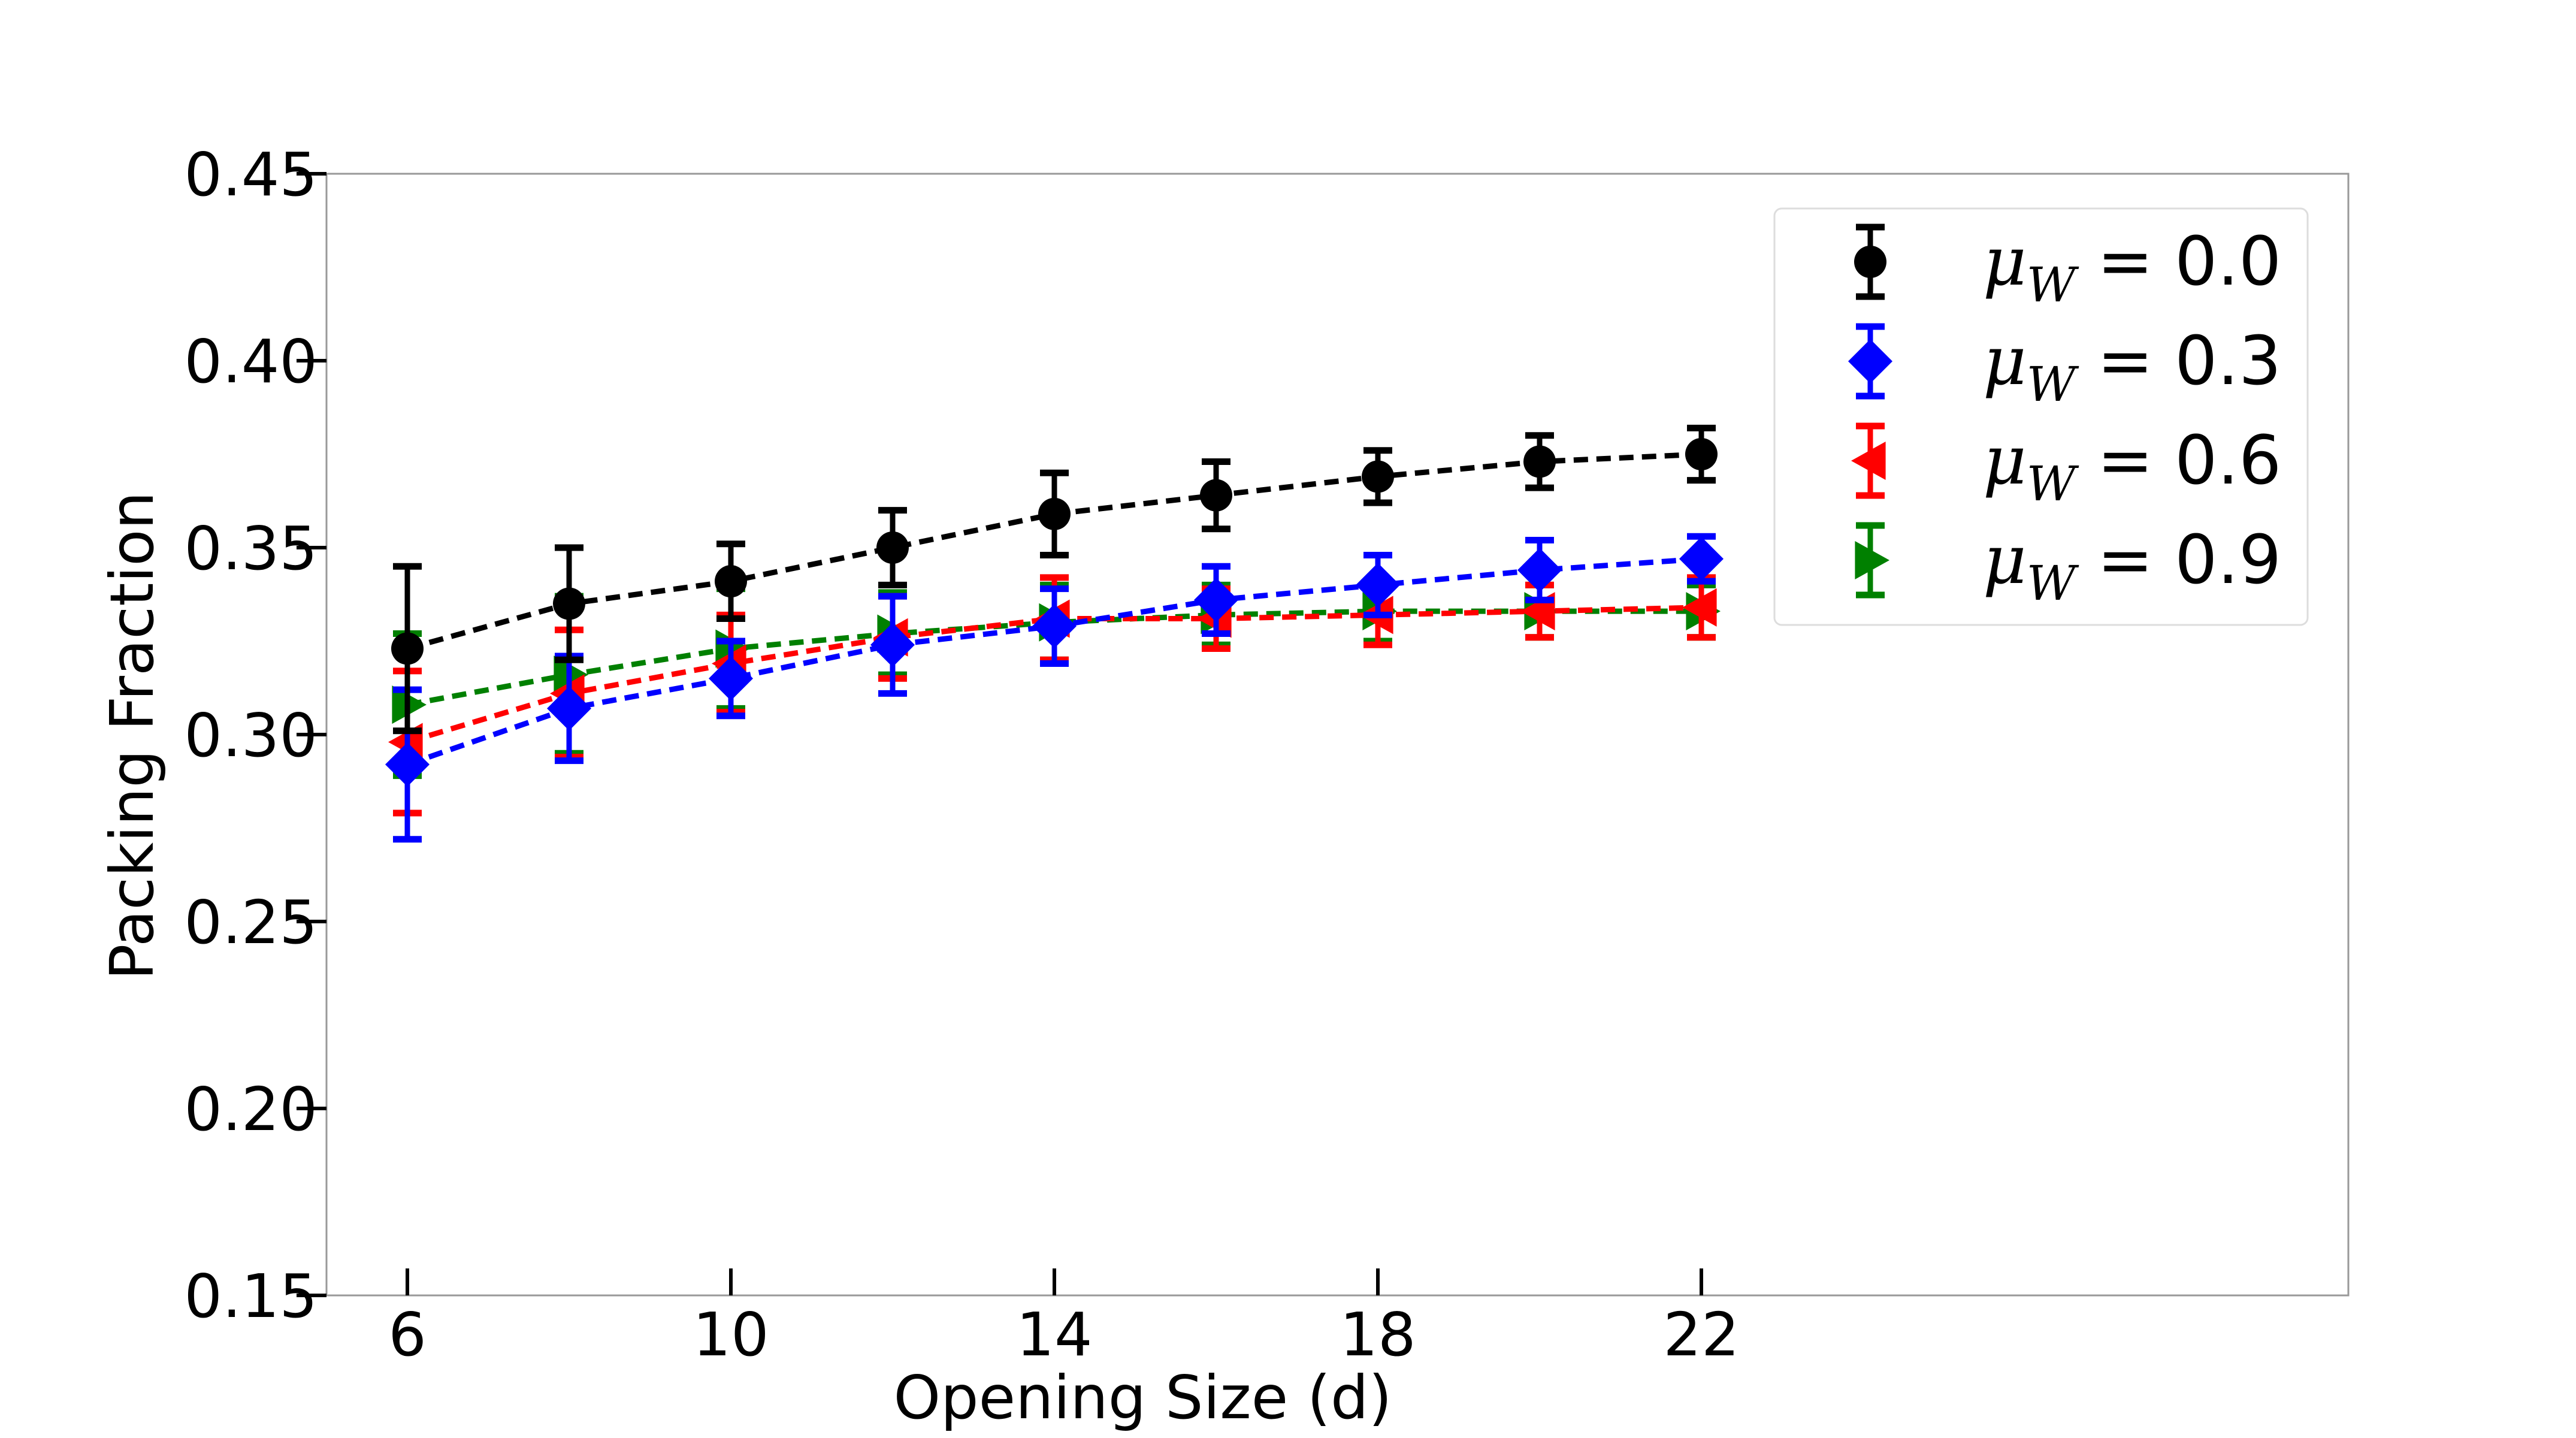 The height and width of the screenshot is (1438, 2576). I want to click on x-tick-label: 14, so click(1054, 1335).